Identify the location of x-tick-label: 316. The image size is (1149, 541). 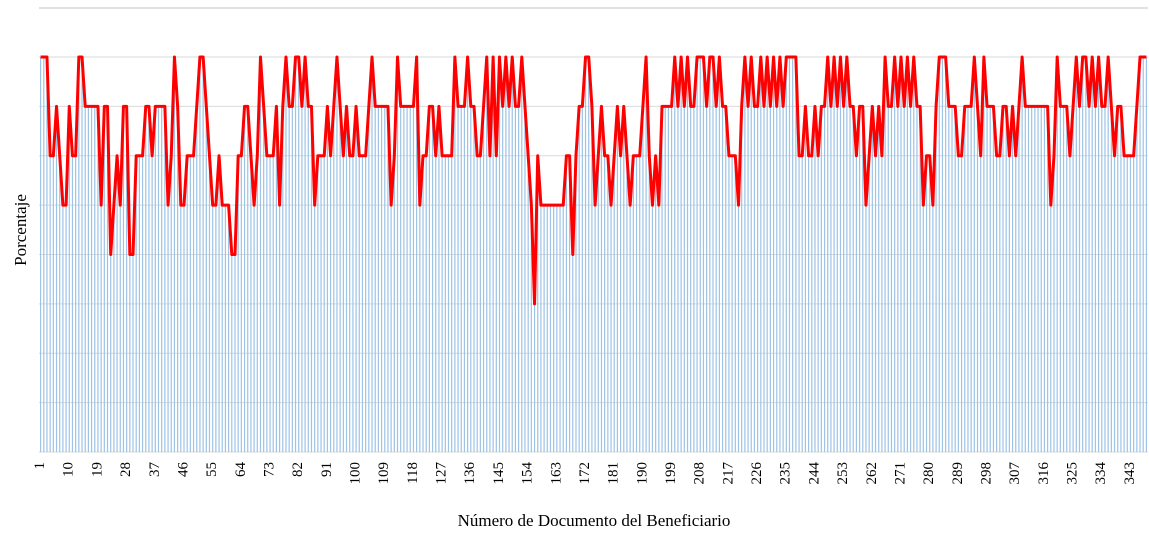
(1044, 473).